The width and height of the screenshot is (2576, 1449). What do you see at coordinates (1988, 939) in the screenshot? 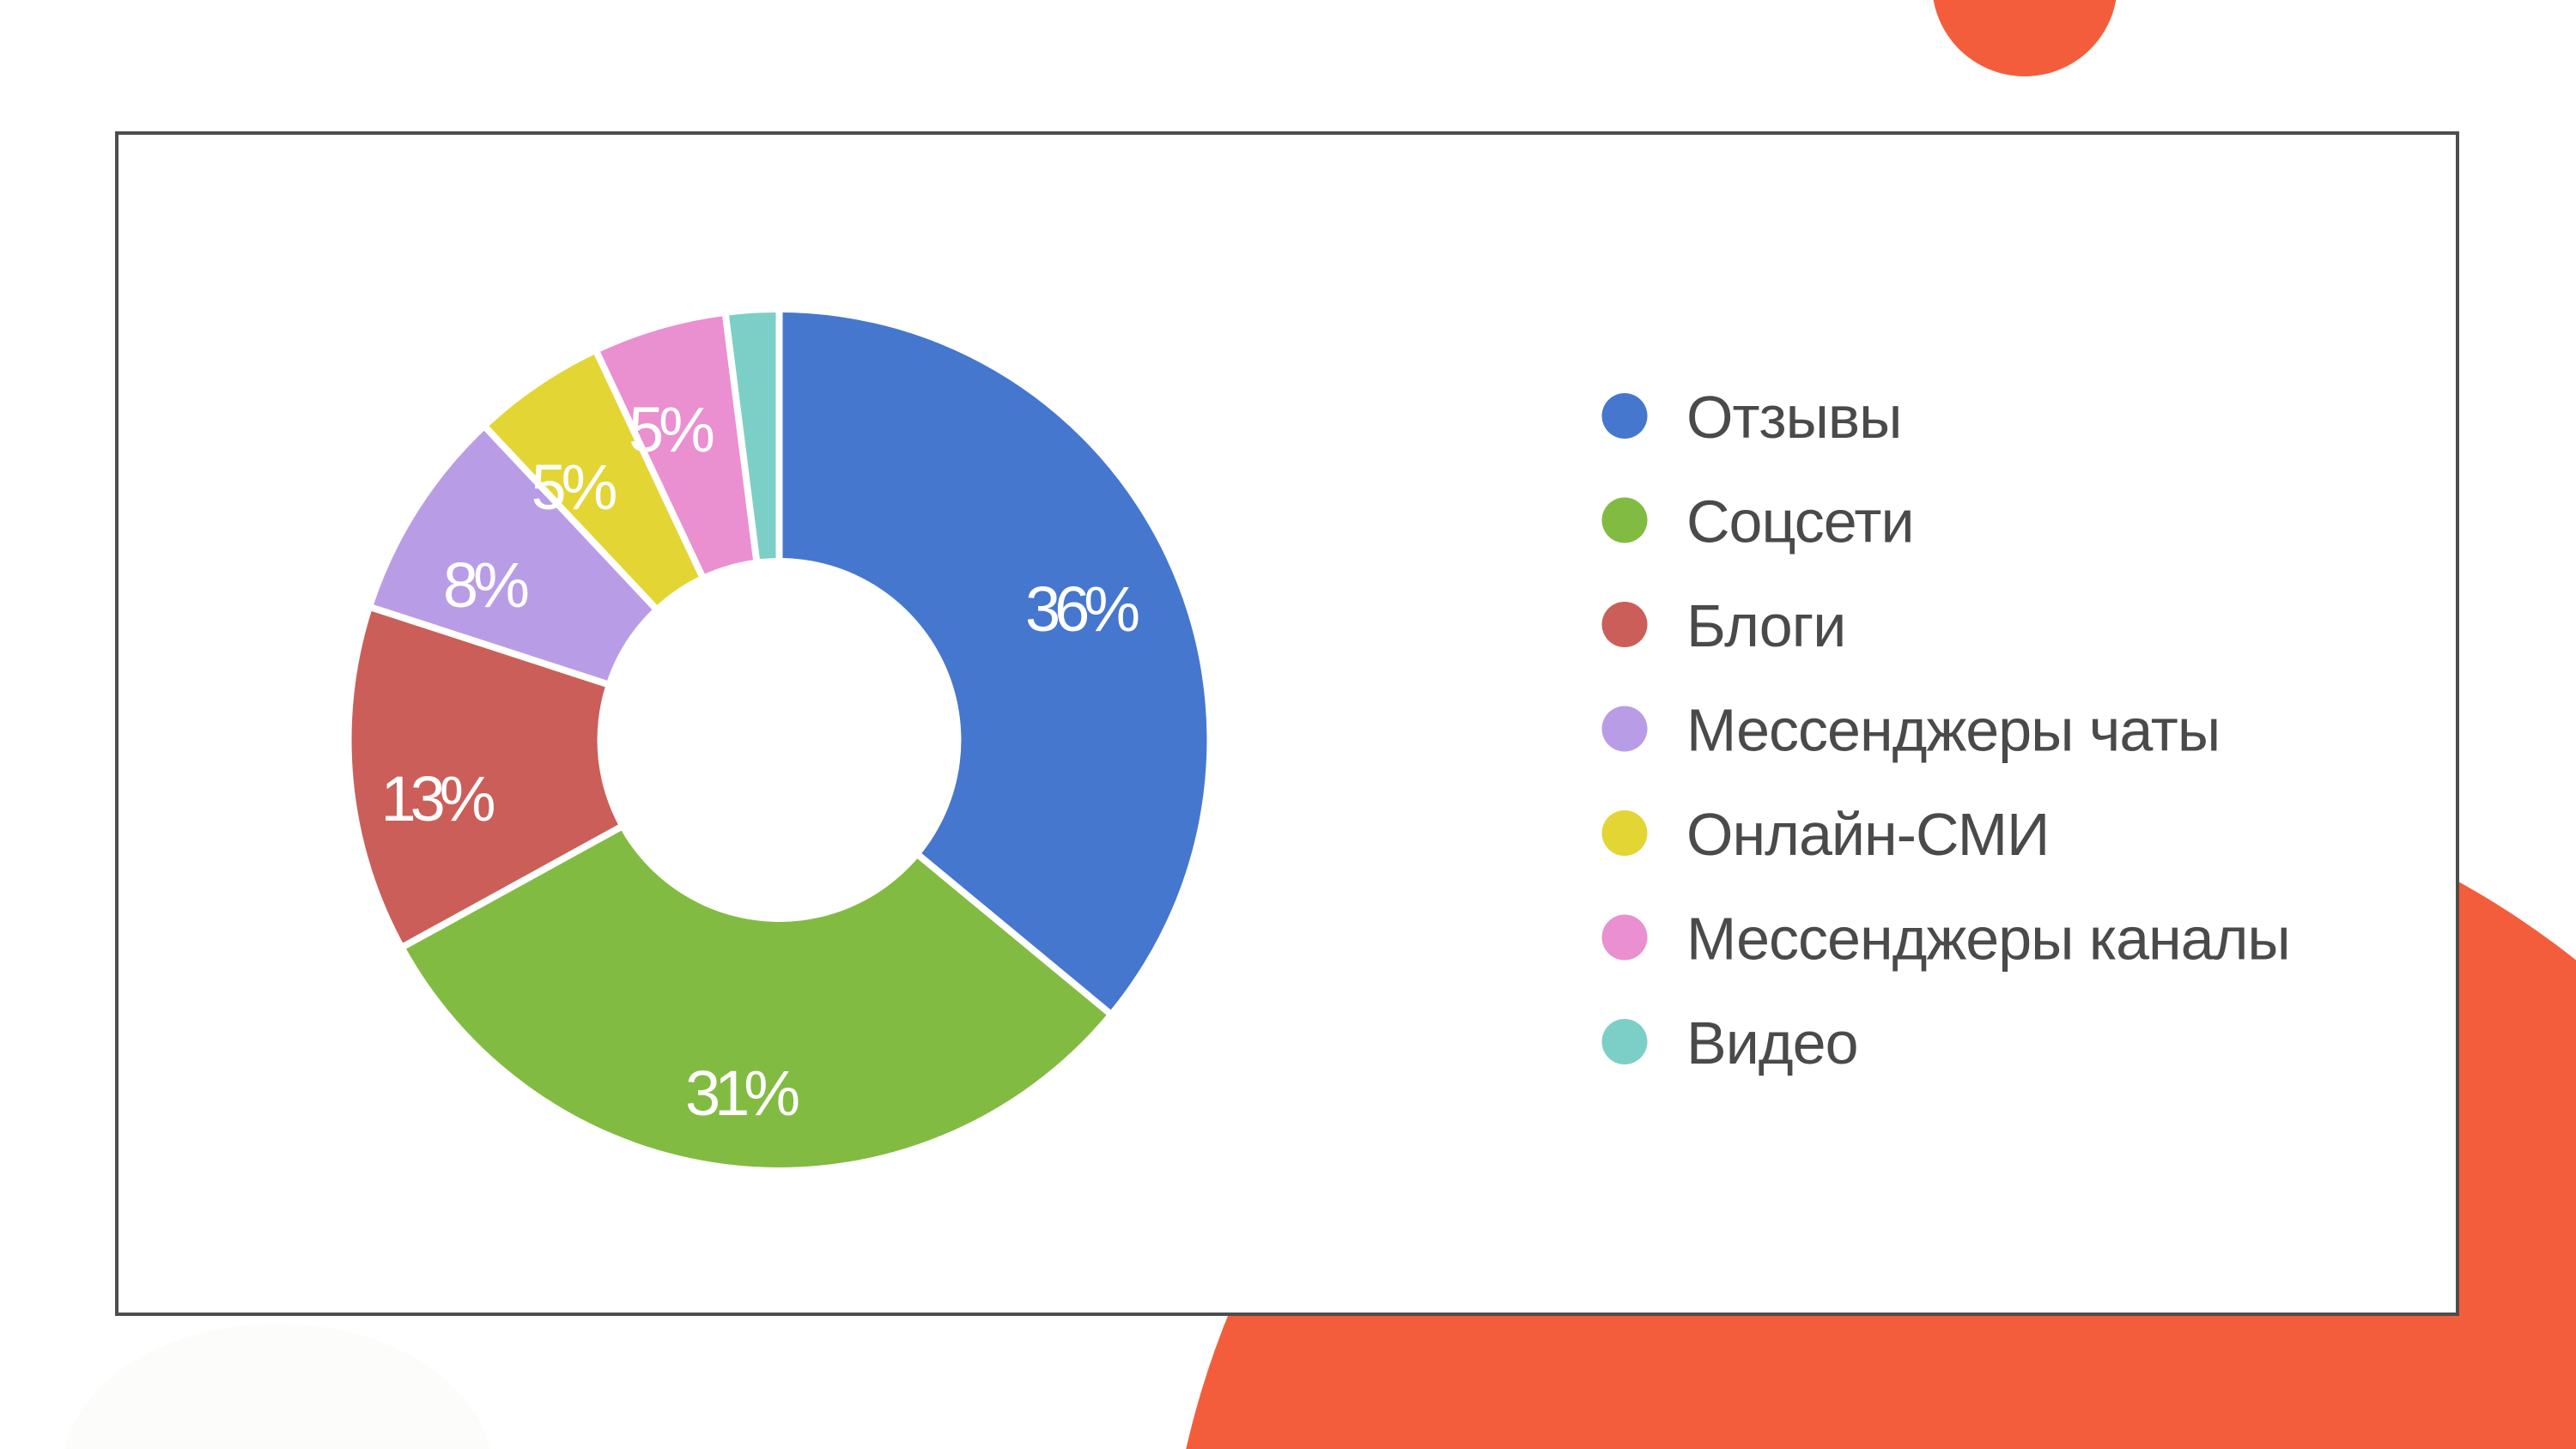
I see `svg-text: Мессенджеры каналы` at bounding box center [1988, 939].